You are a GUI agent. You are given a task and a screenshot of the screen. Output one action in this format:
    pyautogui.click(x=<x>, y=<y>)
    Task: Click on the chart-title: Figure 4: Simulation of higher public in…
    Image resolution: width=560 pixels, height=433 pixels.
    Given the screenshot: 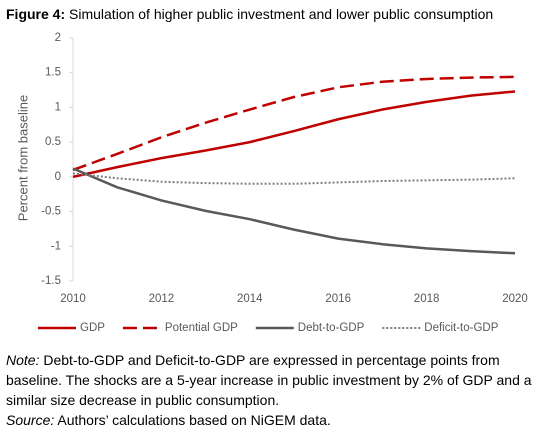 What is the action you would take?
    pyautogui.click(x=249, y=14)
    